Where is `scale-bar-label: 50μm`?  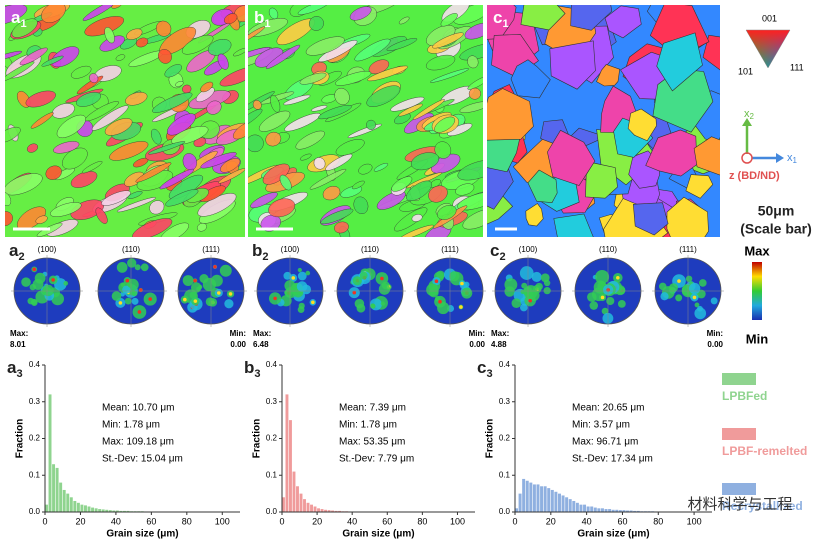
scale-bar-label: 50μm is located at coordinates (776, 211).